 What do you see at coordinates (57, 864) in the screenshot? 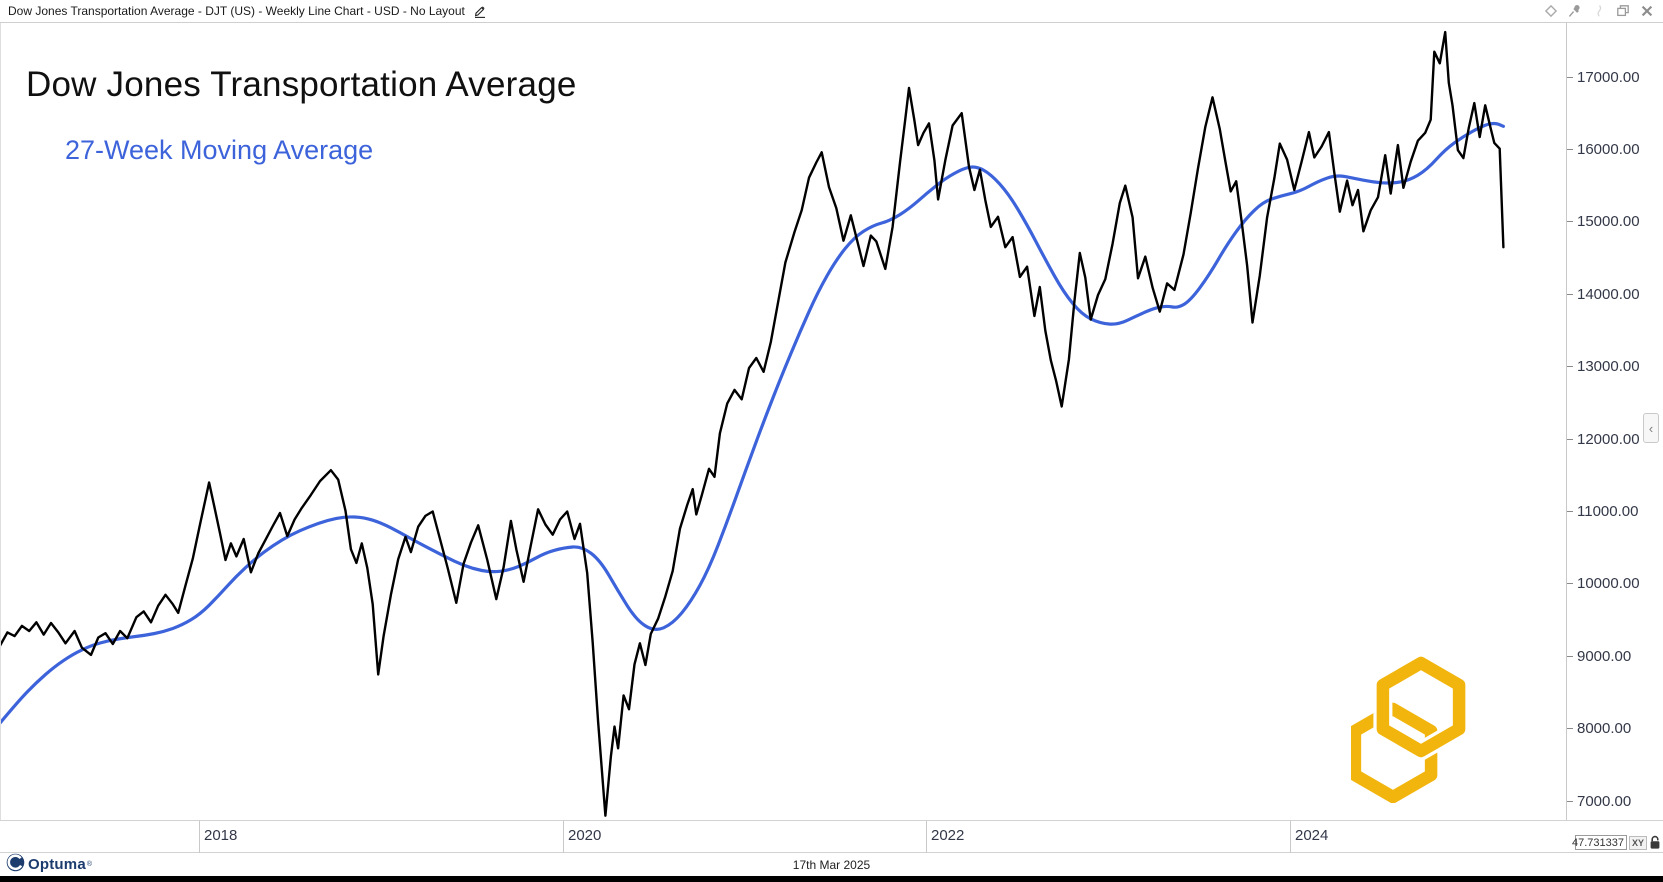
I see `brand-wordmark: Optuma` at bounding box center [57, 864].